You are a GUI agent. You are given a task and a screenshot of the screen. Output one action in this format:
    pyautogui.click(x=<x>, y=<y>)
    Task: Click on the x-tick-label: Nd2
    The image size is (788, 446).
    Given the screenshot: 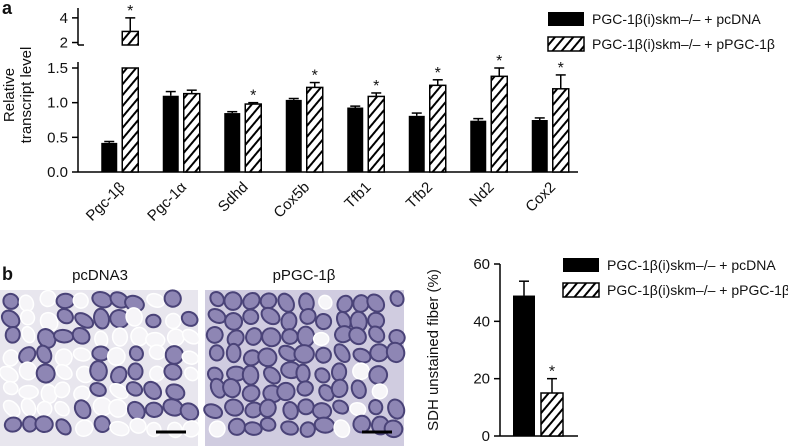 What is the action you would take?
    pyautogui.click(x=481, y=194)
    